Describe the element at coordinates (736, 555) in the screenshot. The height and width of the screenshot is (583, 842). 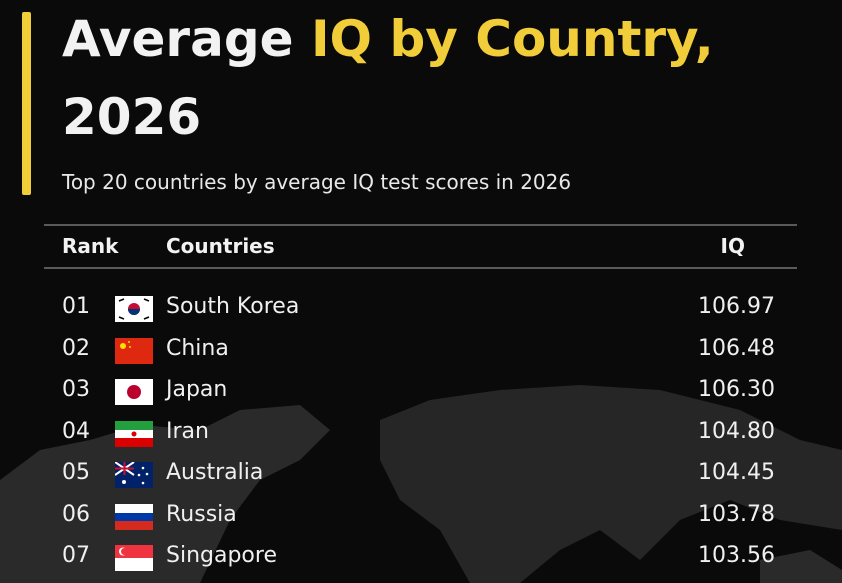
I see `iq: 103.56` at that location.